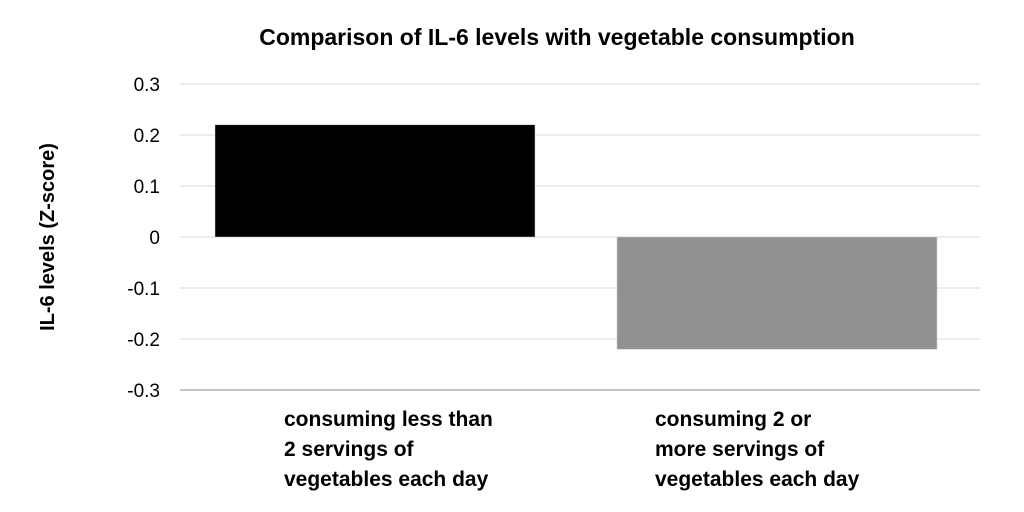 The width and height of the screenshot is (1024, 512). What do you see at coordinates (147, 85) in the screenshot?
I see `y-tick-label: 0.3` at bounding box center [147, 85].